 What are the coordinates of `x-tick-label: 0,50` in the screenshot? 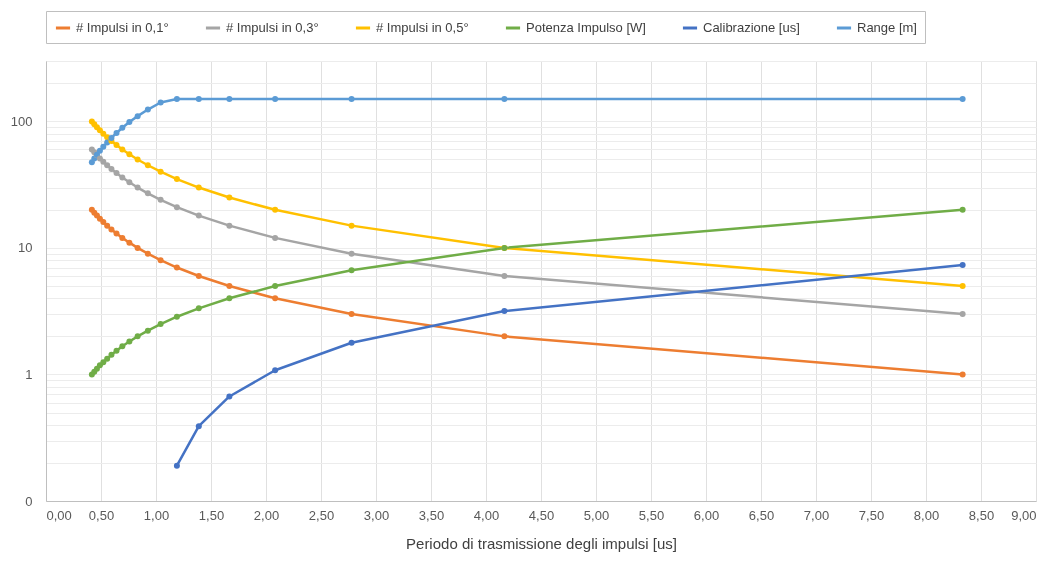 It's located at (101, 515).